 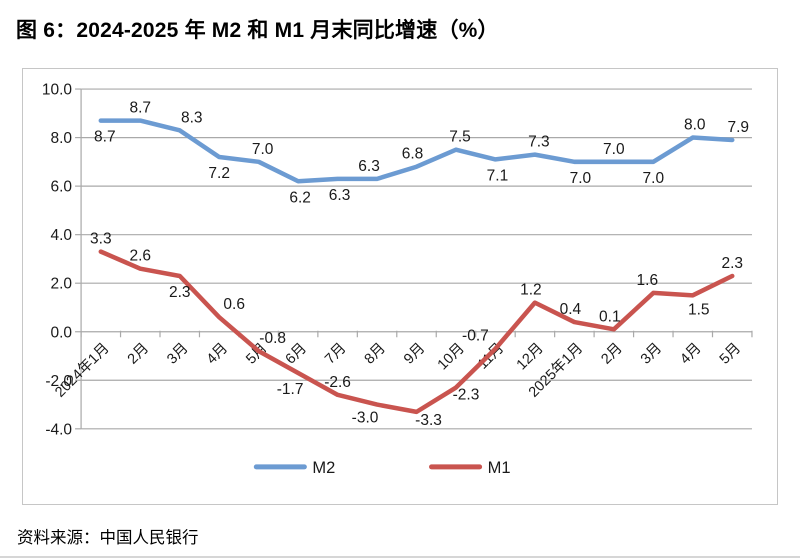 I want to click on data-label-m1: -2.3, so click(x=466, y=395).